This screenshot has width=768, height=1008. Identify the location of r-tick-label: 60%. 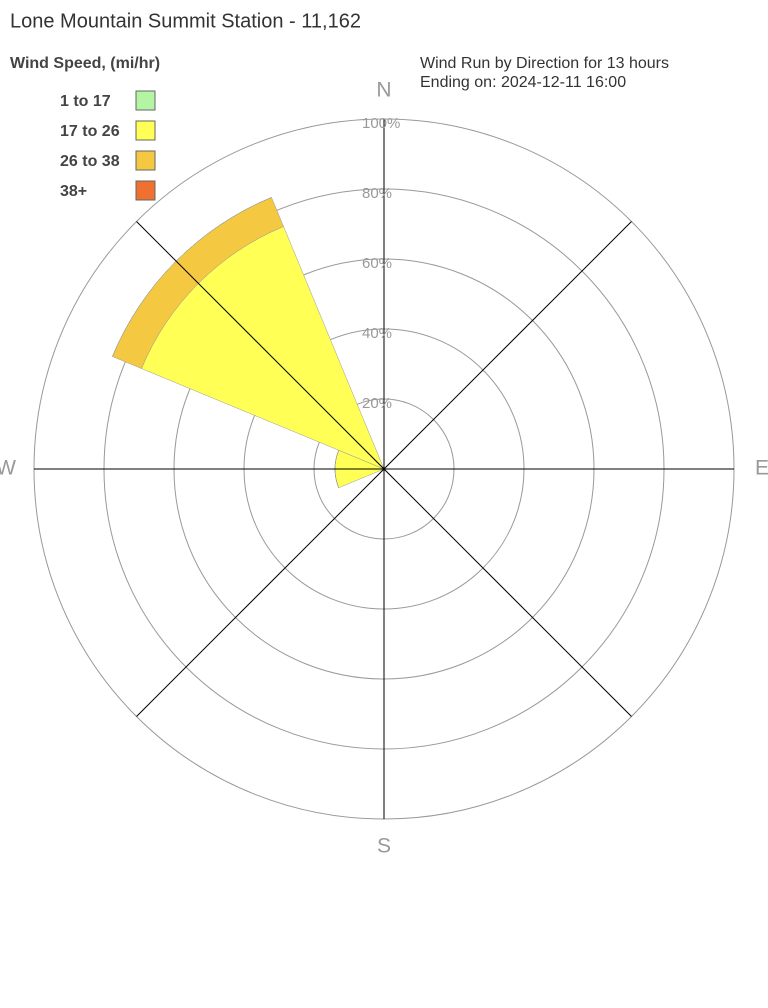
(377, 263).